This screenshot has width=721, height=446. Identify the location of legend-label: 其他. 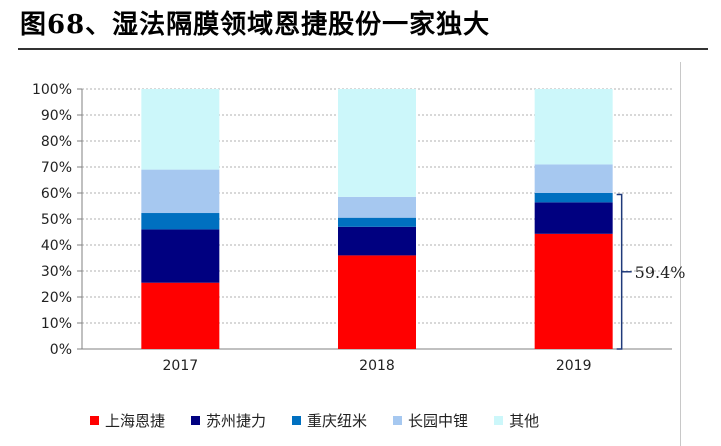
(524, 421).